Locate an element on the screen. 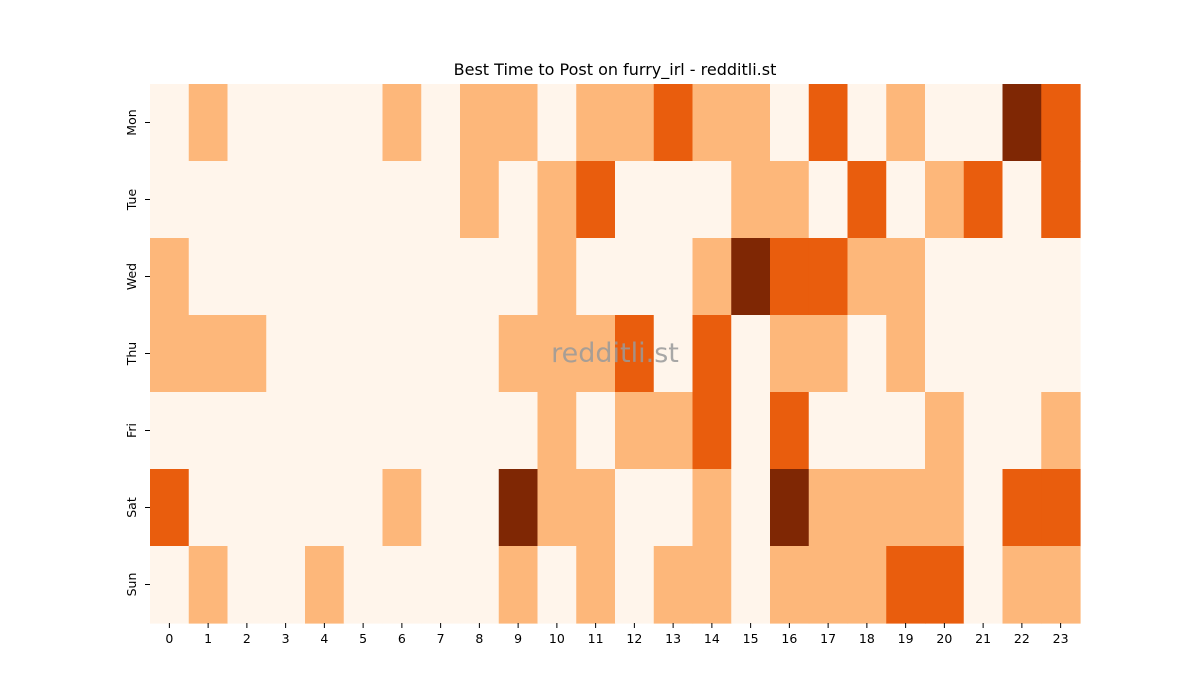  y-tick-label-thu: Thu is located at coordinates (131, 354).